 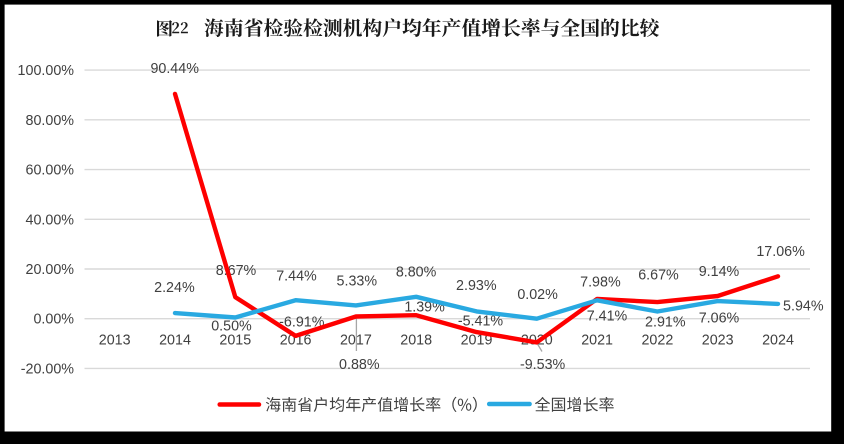 I want to click on svg-text: 8.80%, so click(x=416, y=272).